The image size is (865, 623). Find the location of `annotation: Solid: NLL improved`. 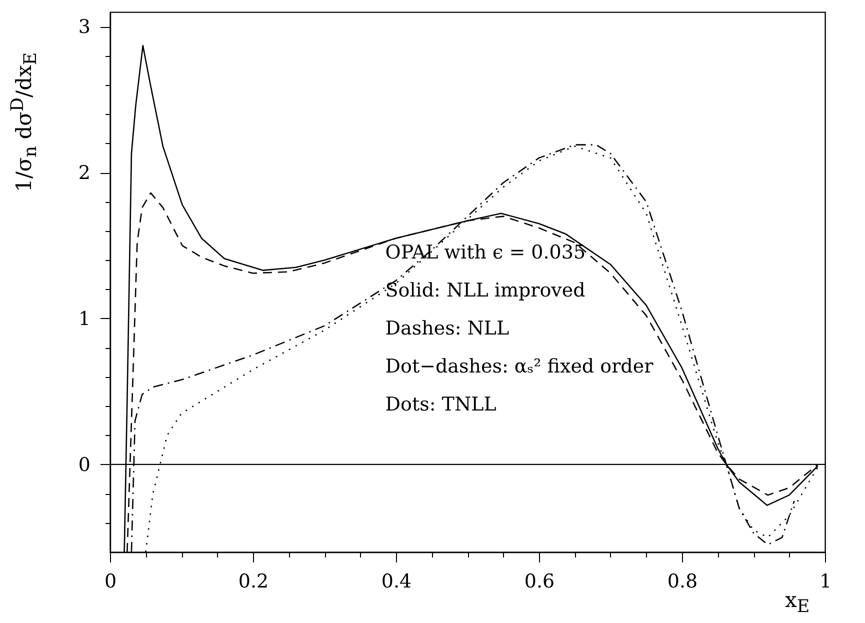

annotation: Solid: NLL improved is located at coordinates (485, 290).